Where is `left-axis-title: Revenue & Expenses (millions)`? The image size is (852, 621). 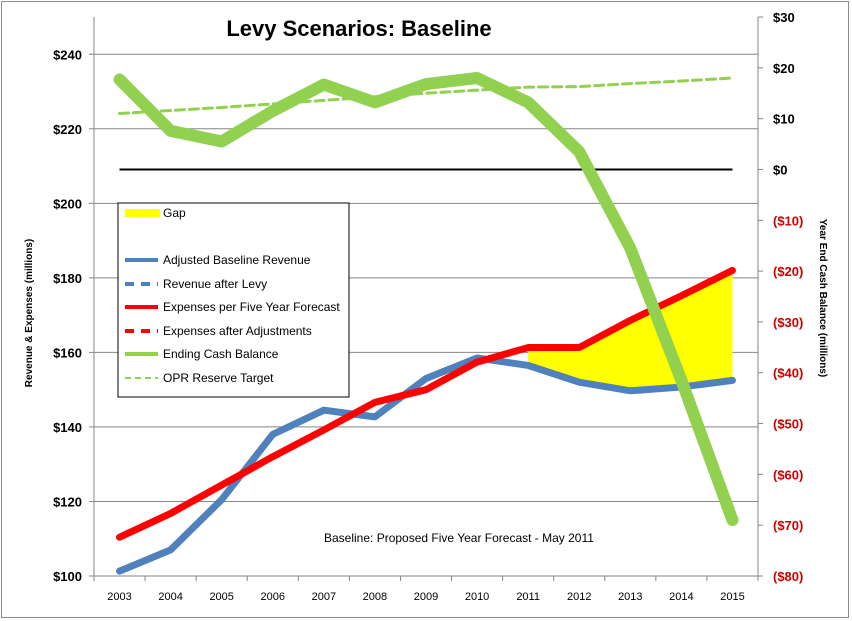 left-axis-title: Revenue & Expenses (millions) is located at coordinates (29, 313).